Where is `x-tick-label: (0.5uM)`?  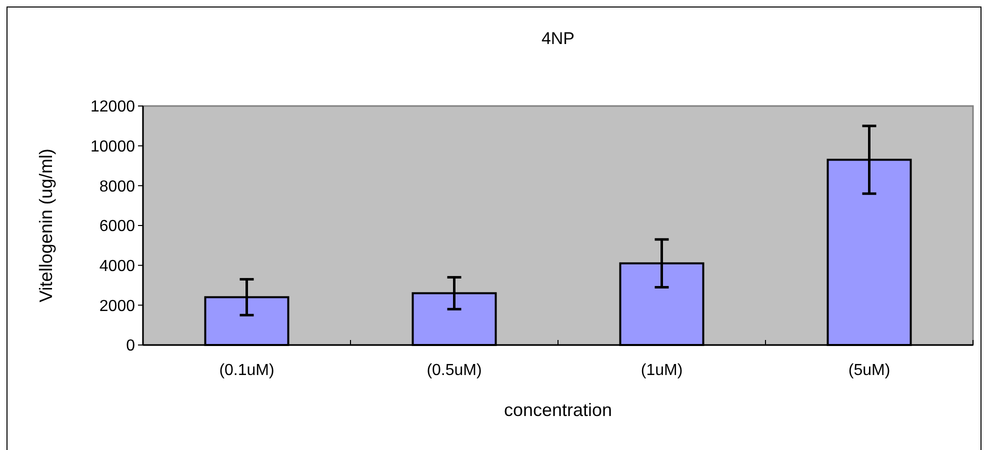 x-tick-label: (0.5uM) is located at coordinates (454, 370).